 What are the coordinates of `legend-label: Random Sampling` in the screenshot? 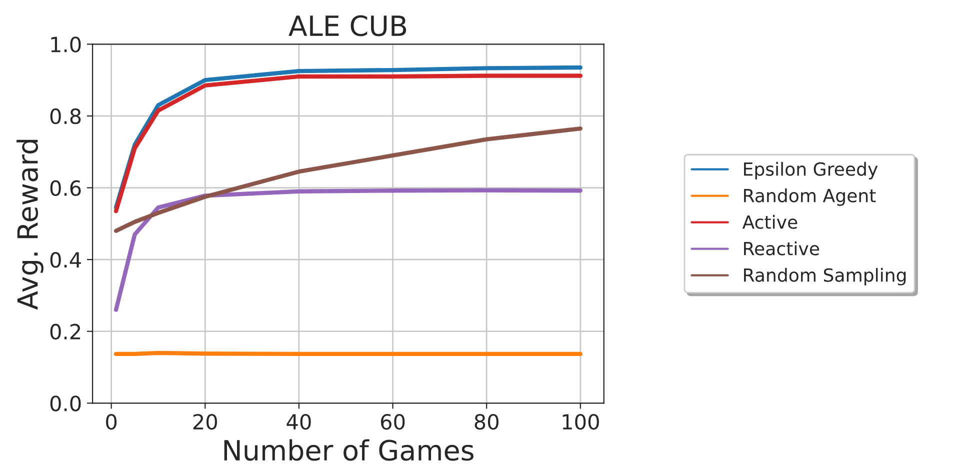 It's located at (825, 277).